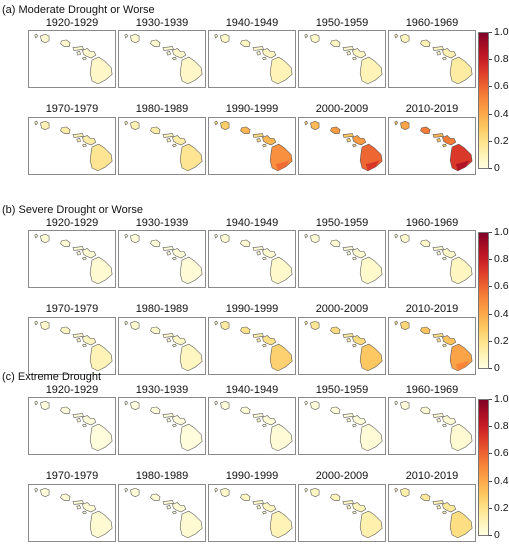 Image resolution: width=509 pixels, height=550 pixels. I want to click on decade-label: 1980-1989, so click(162, 476).